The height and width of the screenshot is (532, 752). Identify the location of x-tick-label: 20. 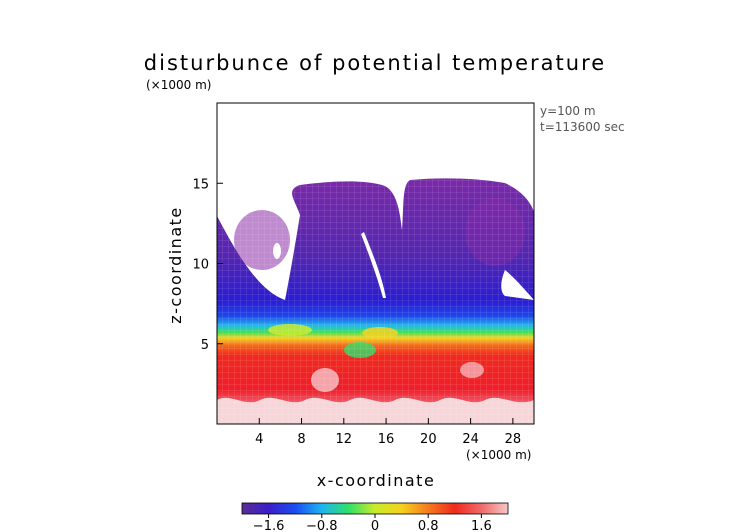
(428, 439).